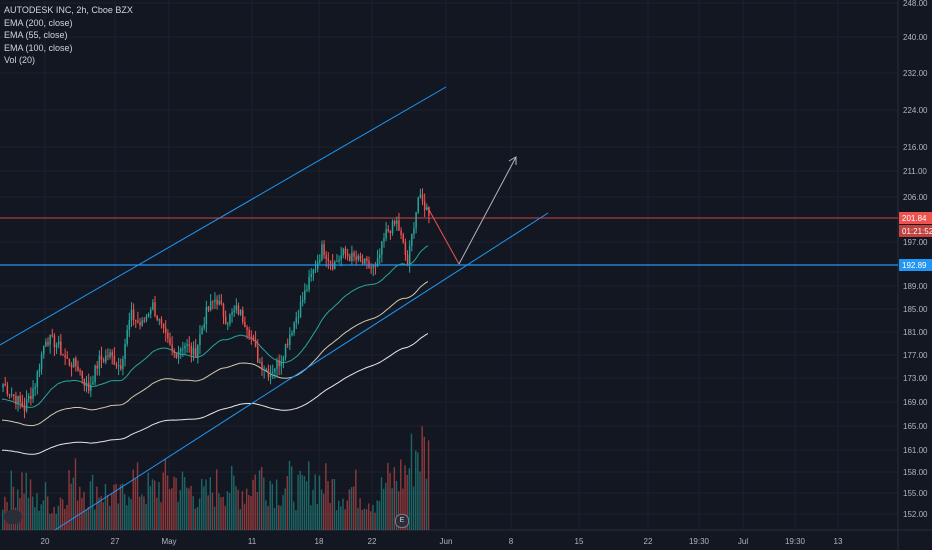 This screenshot has height=550, width=932. Describe the element at coordinates (511, 541) in the screenshot. I see `time-tick-label: 8` at that location.